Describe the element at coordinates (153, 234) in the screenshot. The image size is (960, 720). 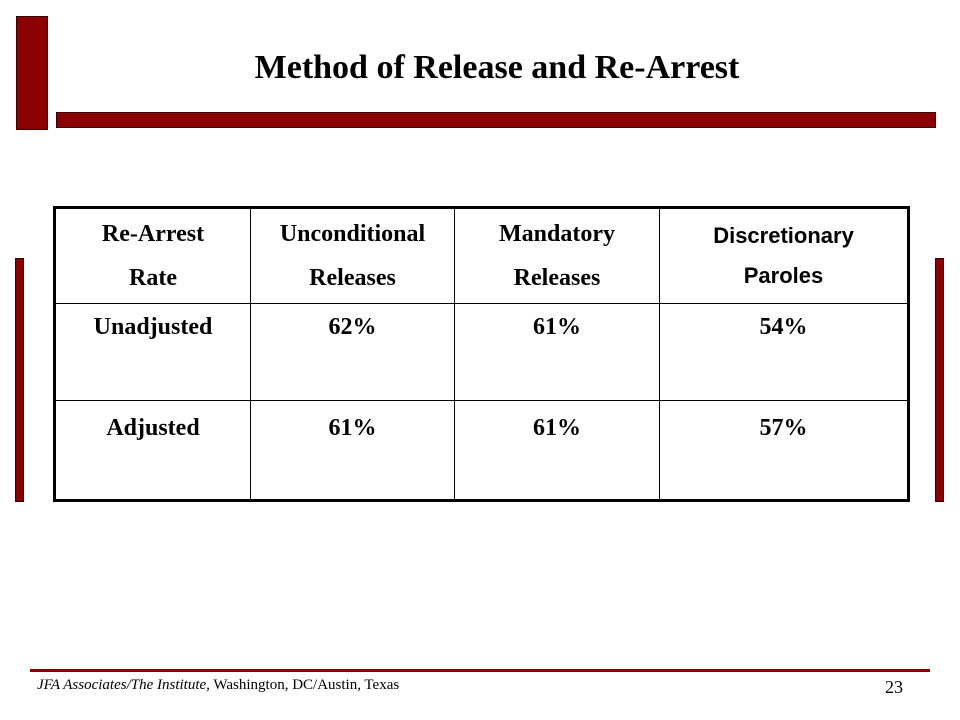
I see `header-line: Re-Arrest` at that location.